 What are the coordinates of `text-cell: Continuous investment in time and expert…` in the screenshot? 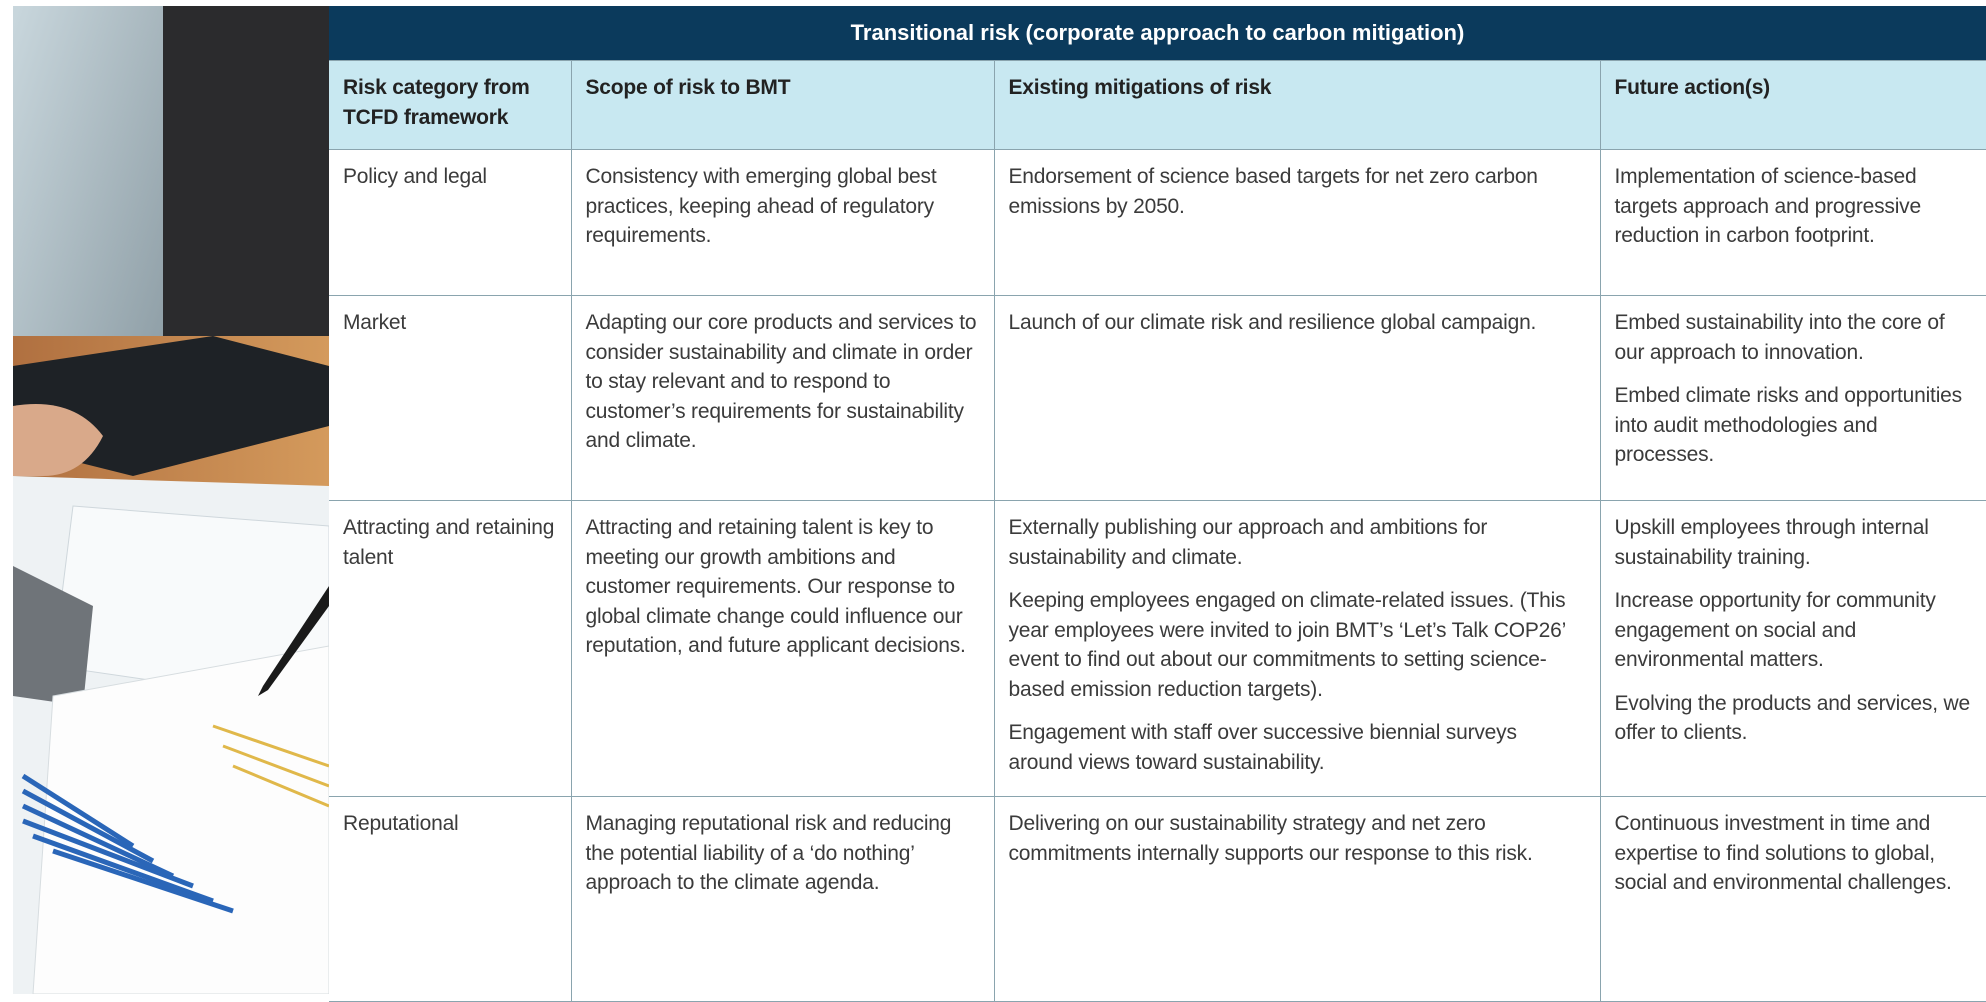 It's located at (1792, 899).